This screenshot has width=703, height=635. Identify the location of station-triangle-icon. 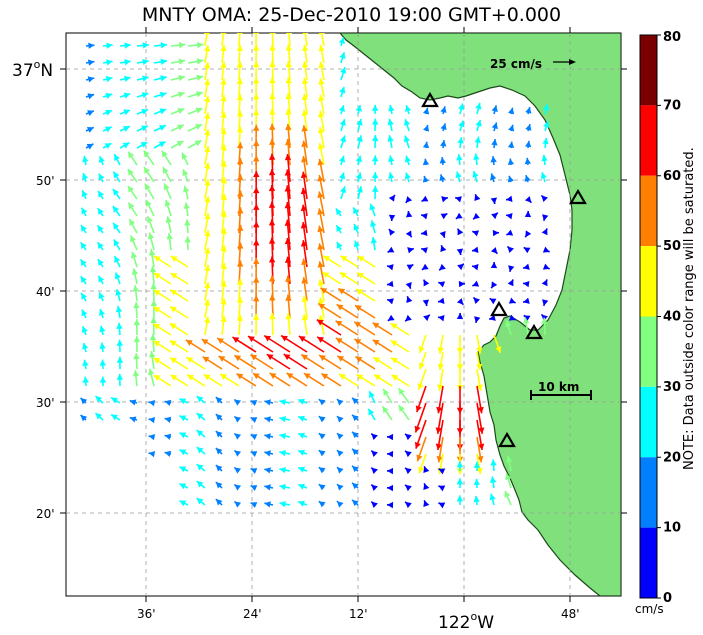
(578, 196).